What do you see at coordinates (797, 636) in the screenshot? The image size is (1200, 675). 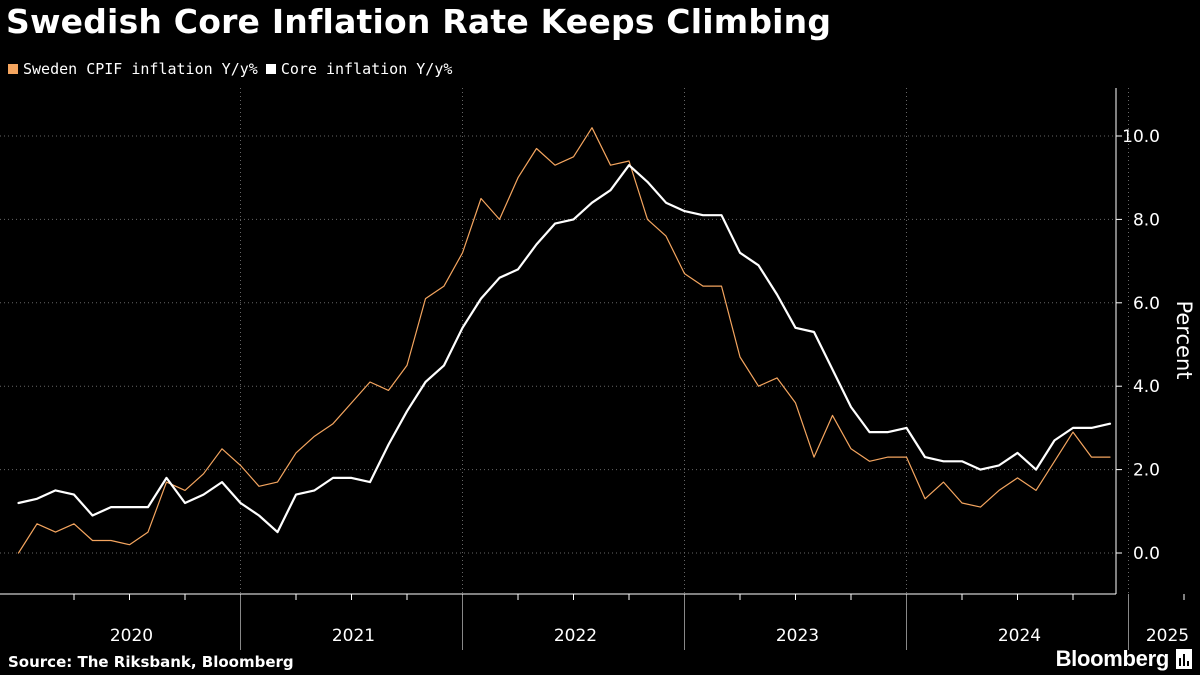 I see `x-tick-label: 2023` at bounding box center [797, 636].